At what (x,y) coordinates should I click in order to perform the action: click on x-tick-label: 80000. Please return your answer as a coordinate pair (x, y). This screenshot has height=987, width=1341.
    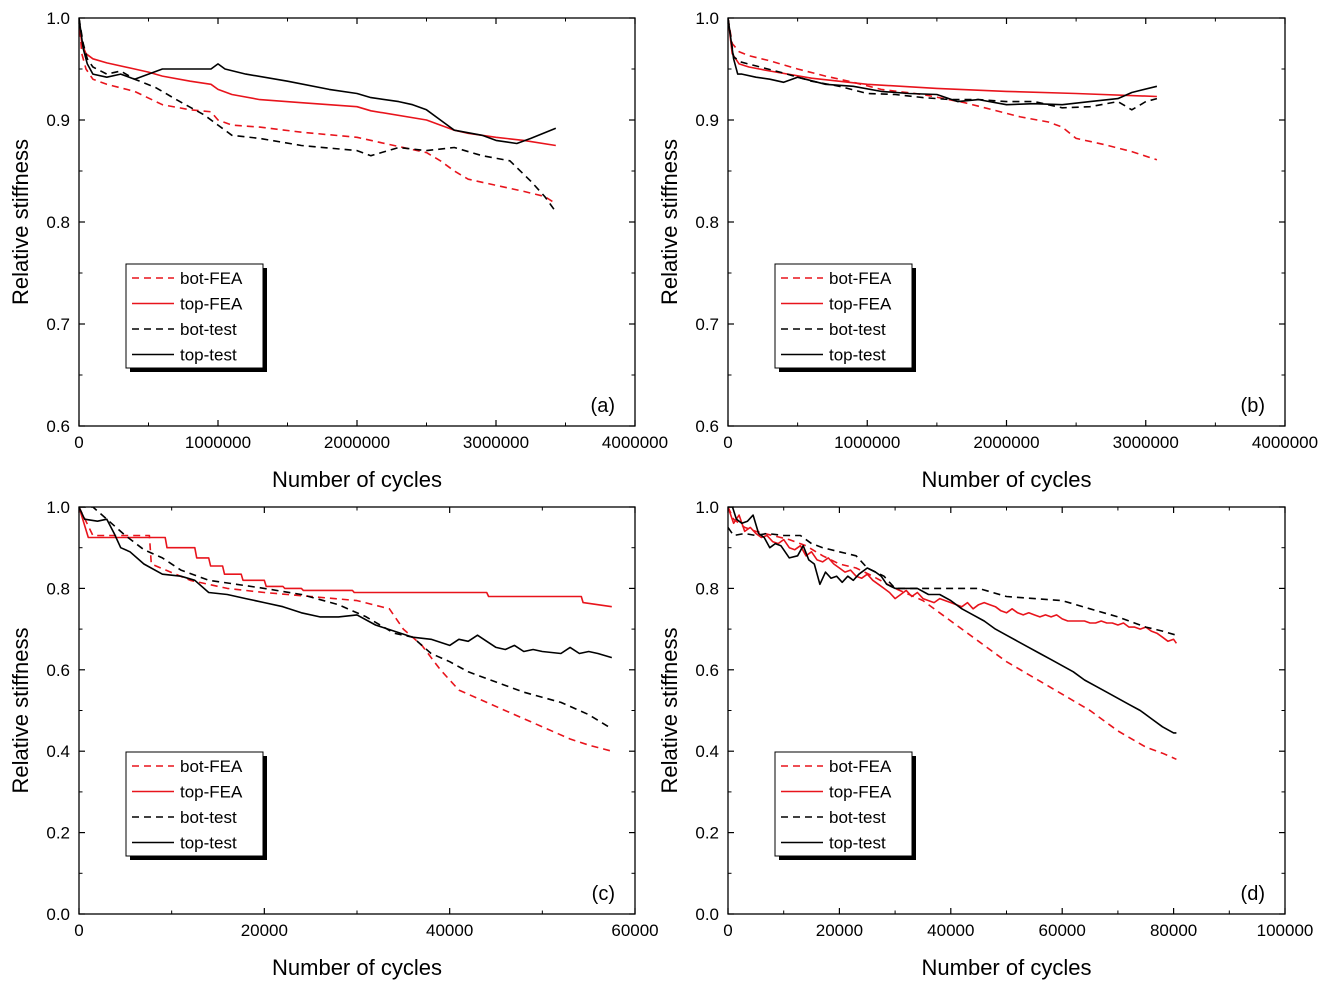
    Looking at the image, I should click on (1173, 930).